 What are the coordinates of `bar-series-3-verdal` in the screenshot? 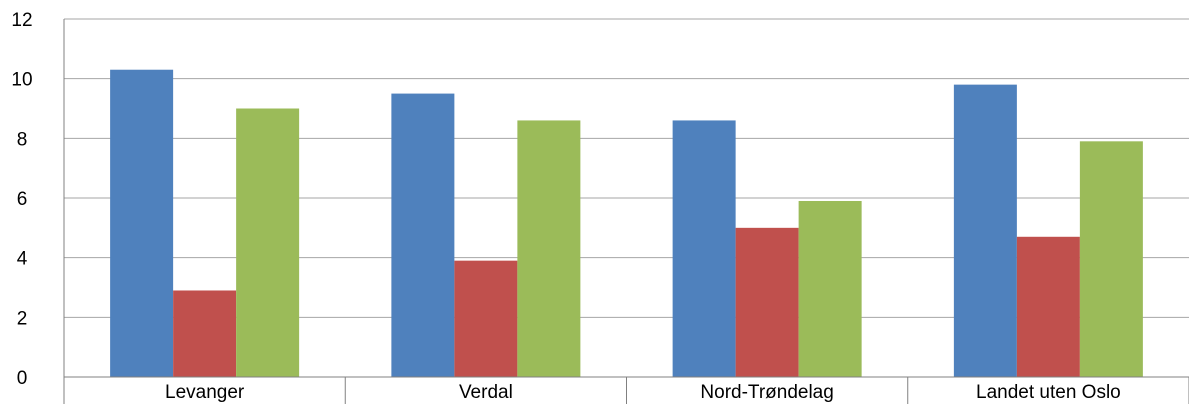 It's located at (549, 248).